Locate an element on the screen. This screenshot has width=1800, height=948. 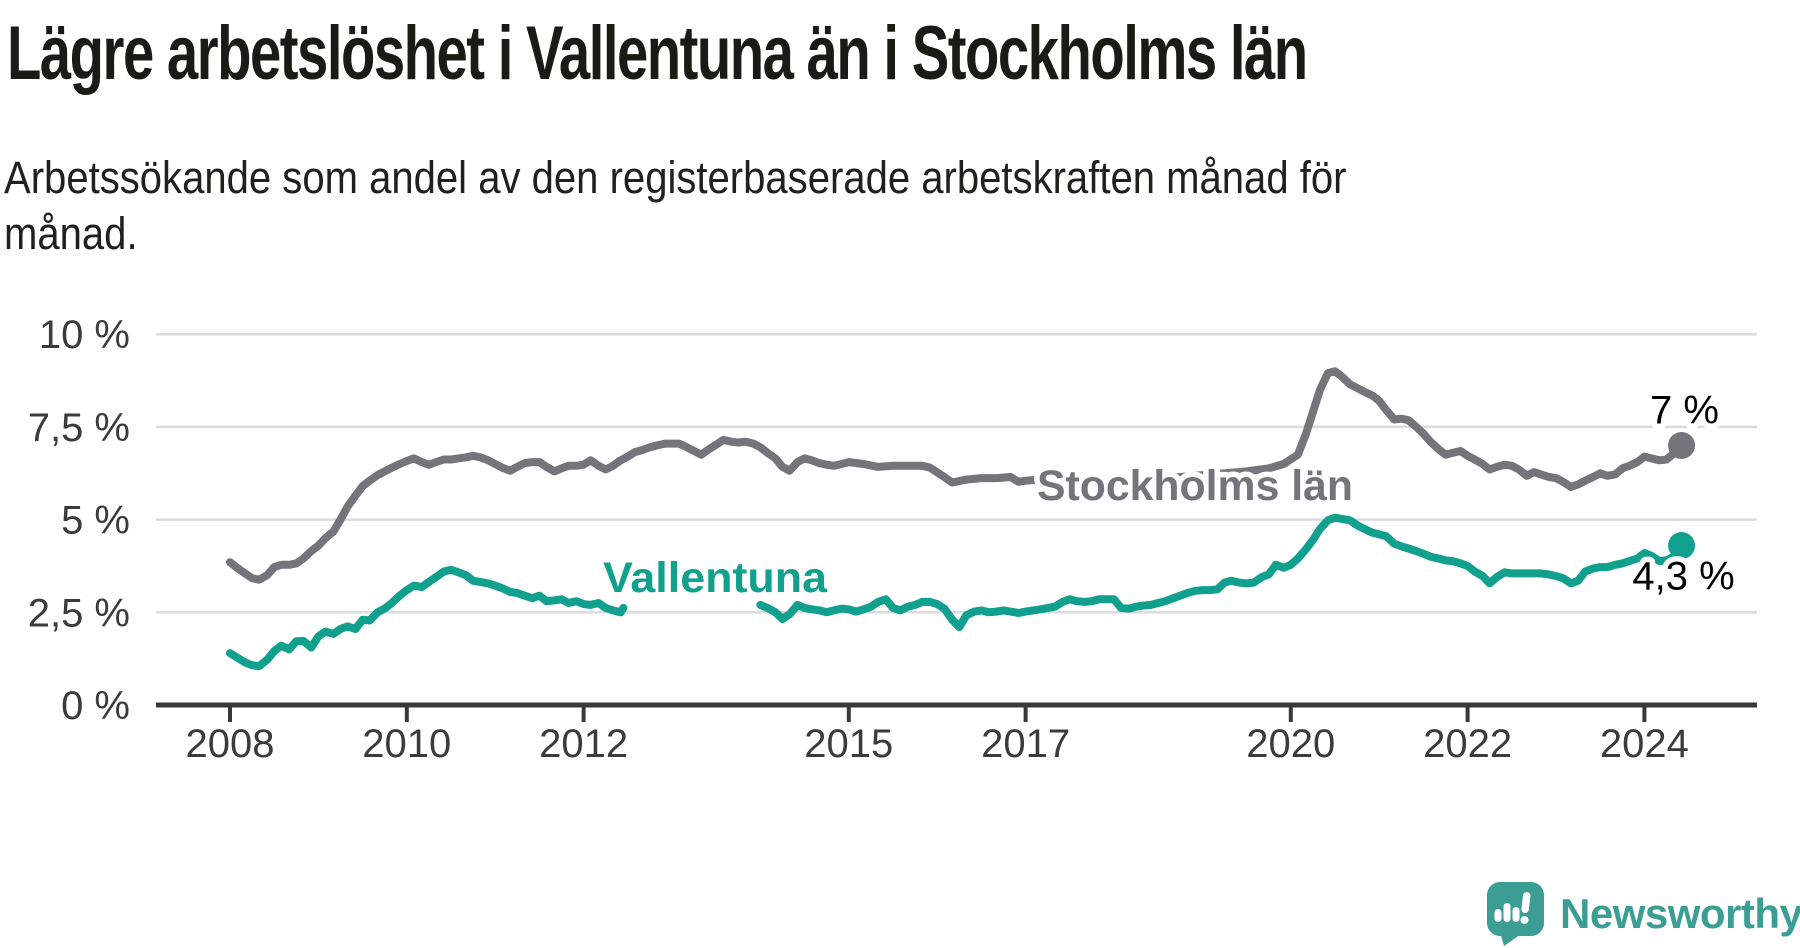
y-tick-label: 2,5 % is located at coordinates (79, 613).